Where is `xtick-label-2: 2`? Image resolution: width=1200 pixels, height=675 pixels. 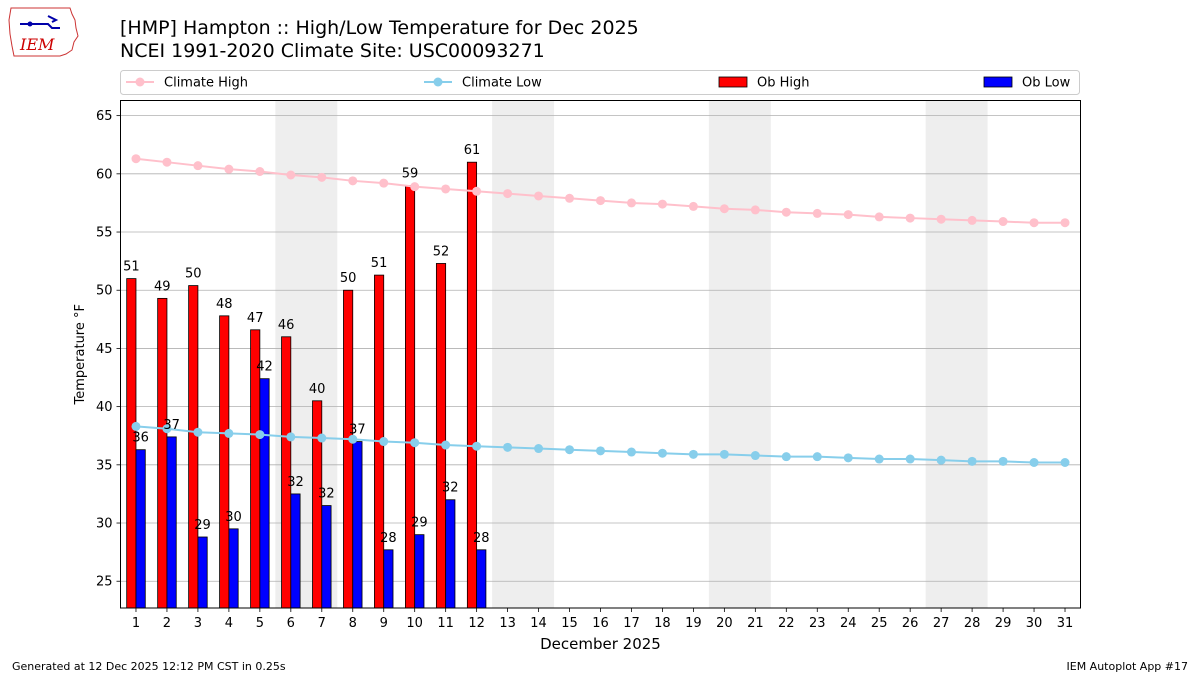 xtick-label-2: 2 is located at coordinates (167, 623).